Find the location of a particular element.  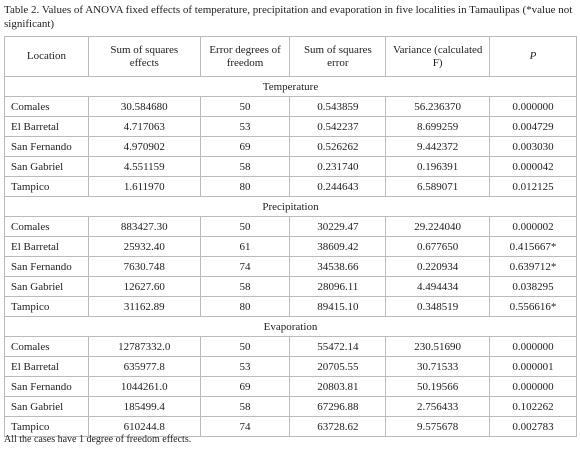

value-cell: 4.717063 is located at coordinates (144, 126).